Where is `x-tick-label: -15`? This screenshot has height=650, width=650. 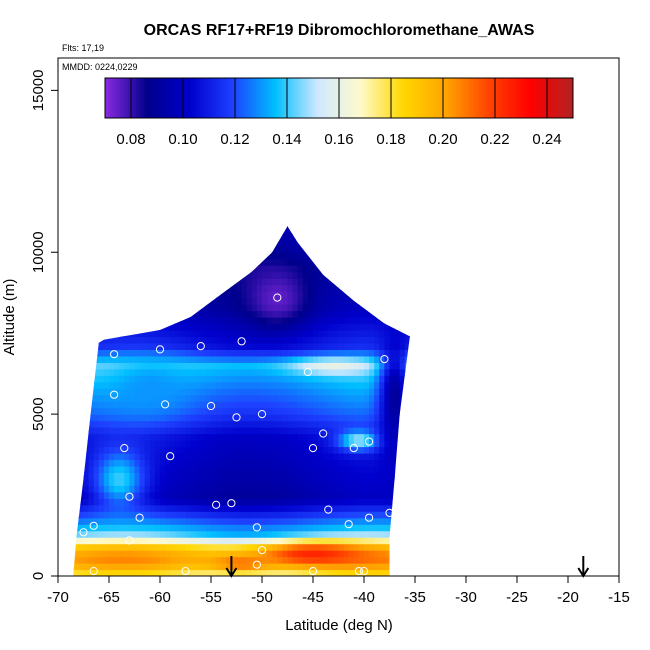
x-tick-label: -15 is located at coordinates (619, 597).